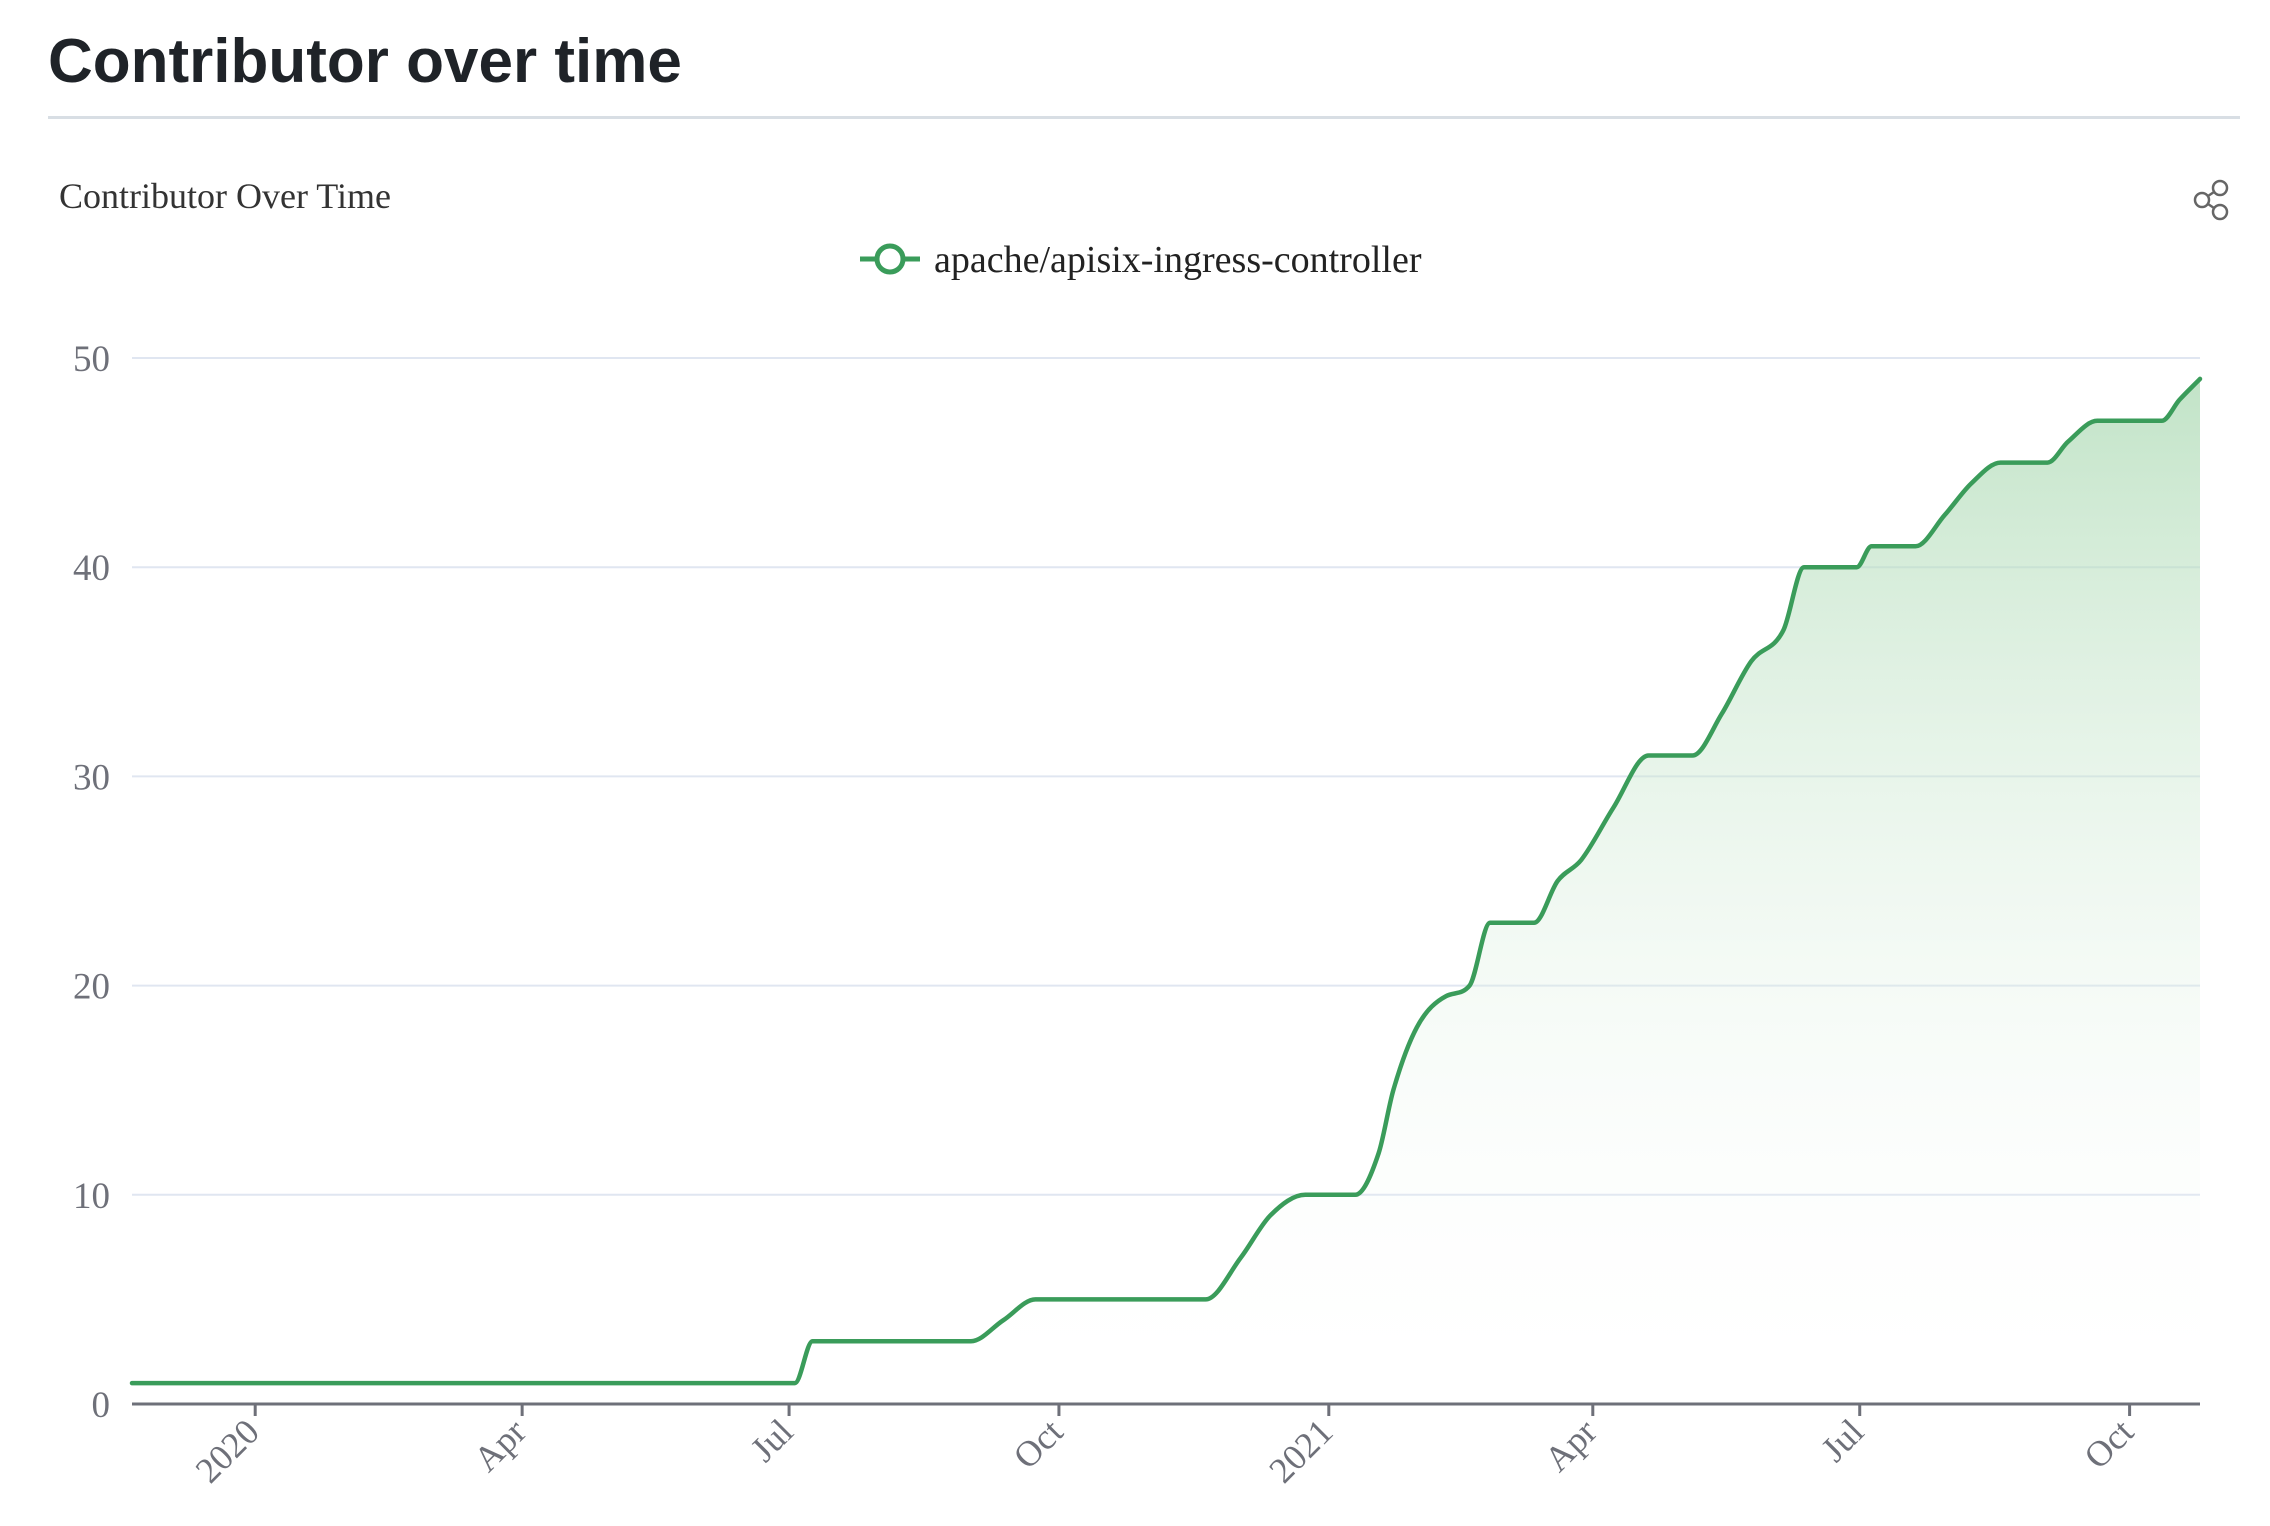 The height and width of the screenshot is (1526, 2270). What do you see at coordinates (91, 987) in the screenshot?
I see `y-tick-label: 20` at bounding box center [91, 987].